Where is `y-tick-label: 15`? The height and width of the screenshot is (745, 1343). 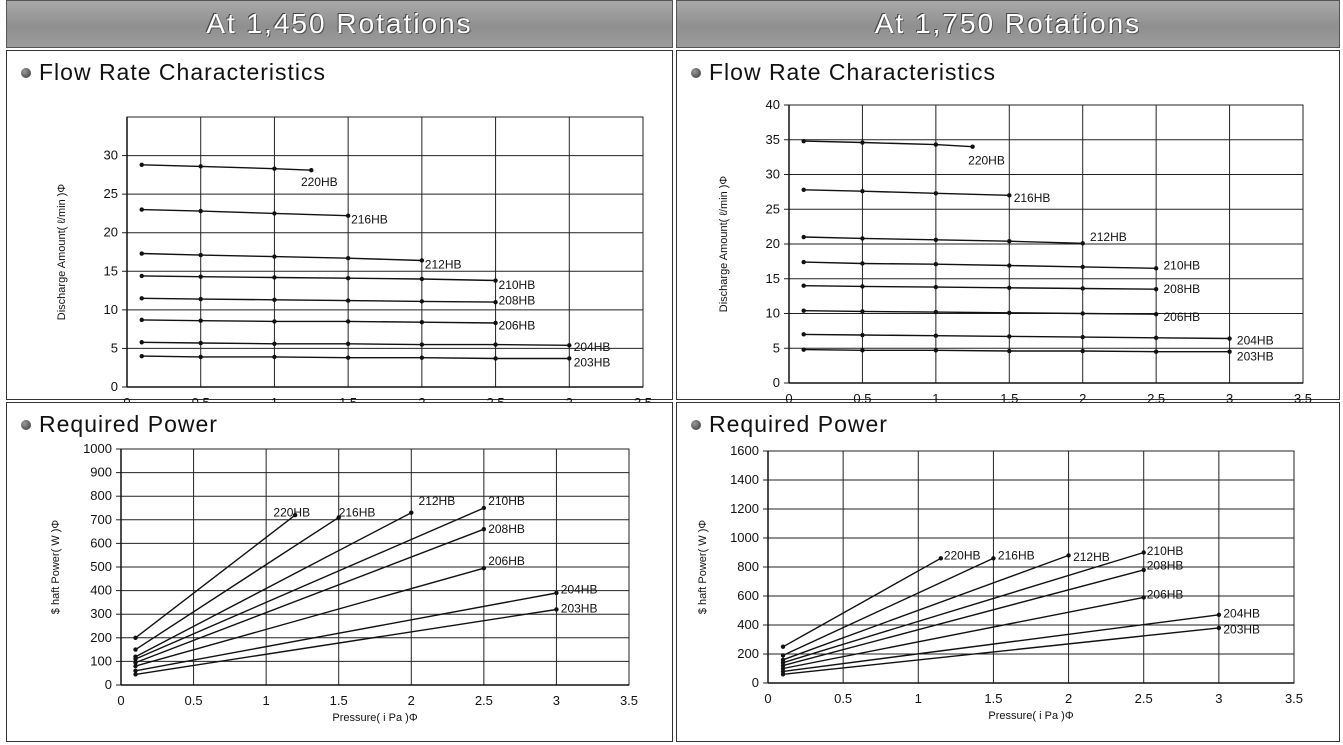
y-tick-label: 15 is located at coordinates (773, 278).